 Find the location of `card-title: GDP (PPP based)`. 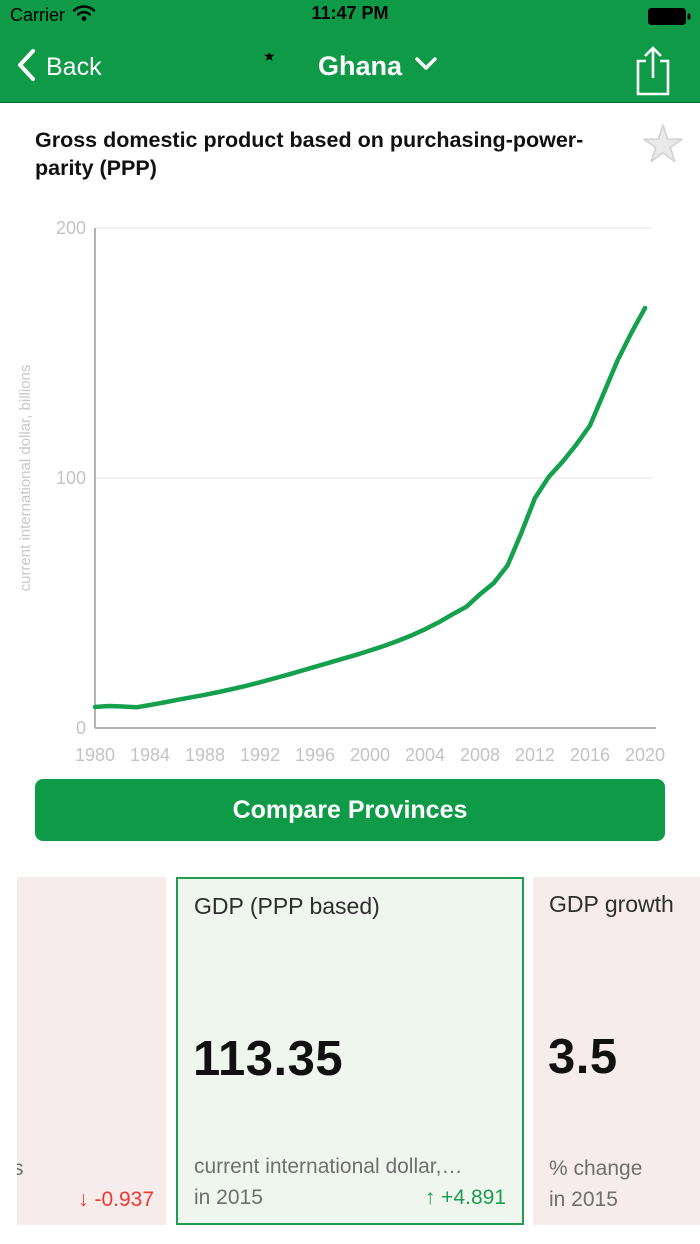

card-title: GDP (PPP based) is located at coordinates (287, 906).